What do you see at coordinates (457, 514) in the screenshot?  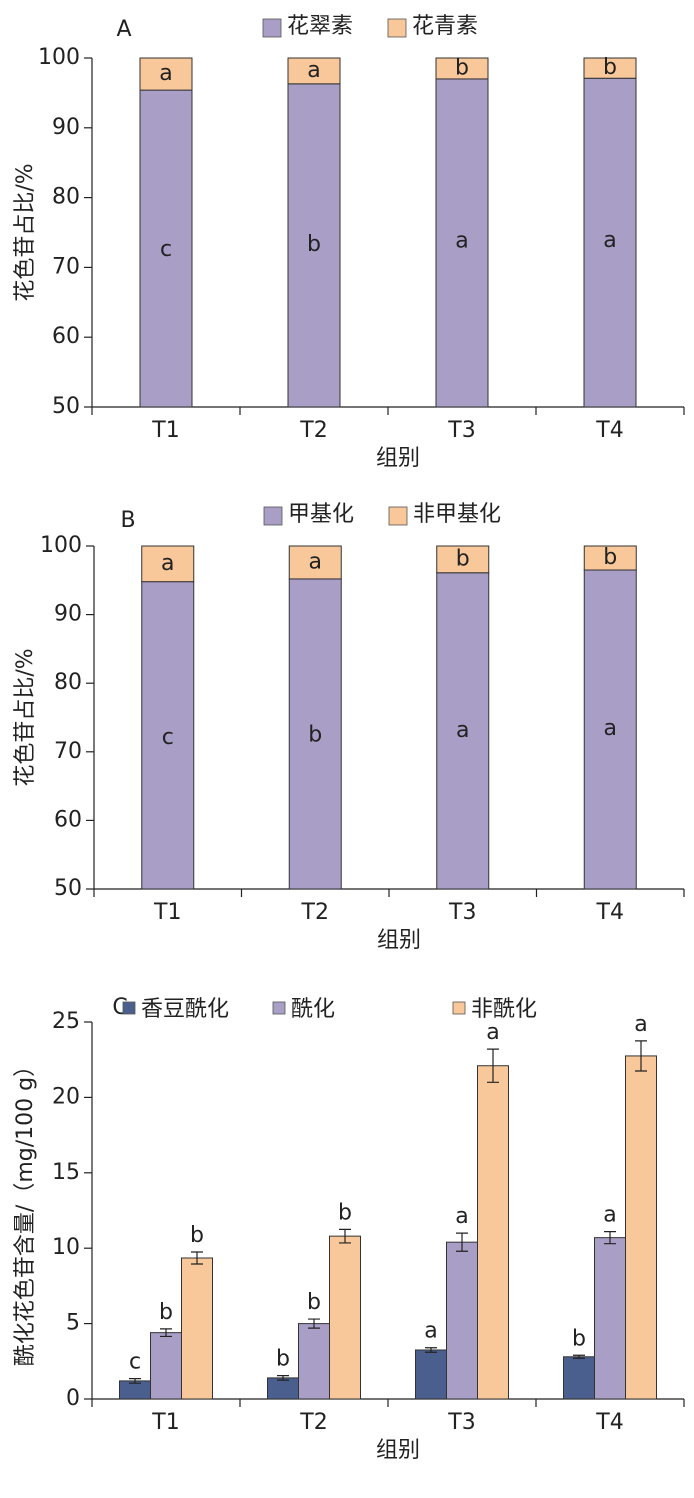 I see `legend-label: 非甲基化` at bounding box center [457, 514].